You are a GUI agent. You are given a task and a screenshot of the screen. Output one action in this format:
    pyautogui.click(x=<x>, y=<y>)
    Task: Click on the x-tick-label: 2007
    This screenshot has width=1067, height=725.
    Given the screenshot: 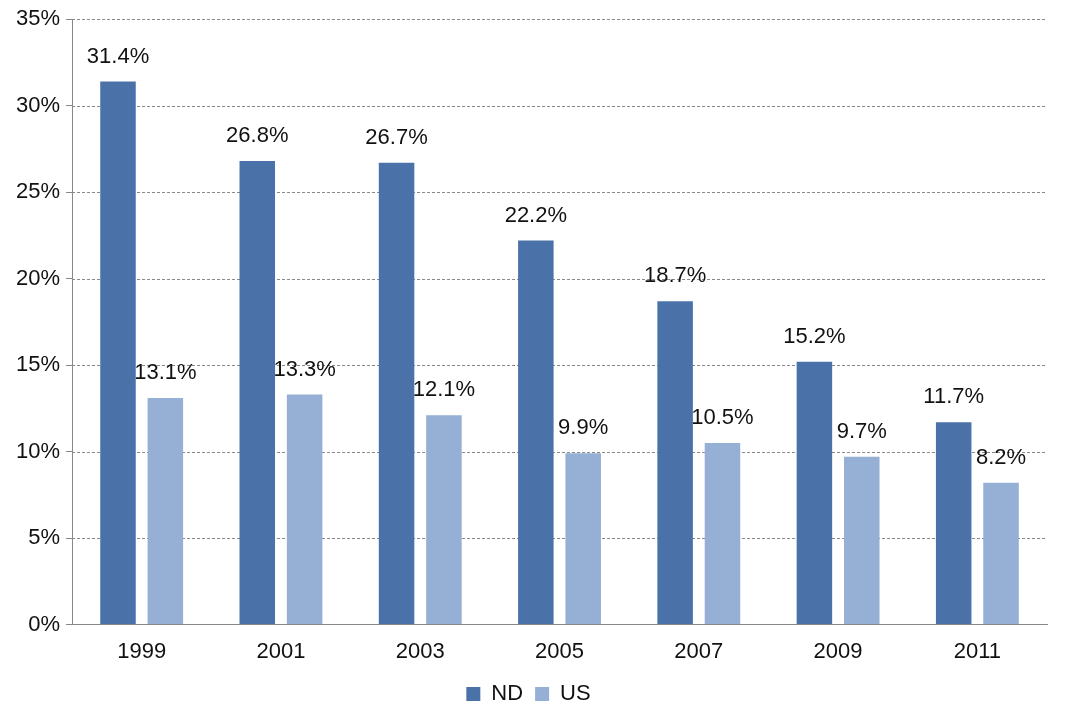 What is the action you would take?
    pyautogui.click(x=699, y=650)
    